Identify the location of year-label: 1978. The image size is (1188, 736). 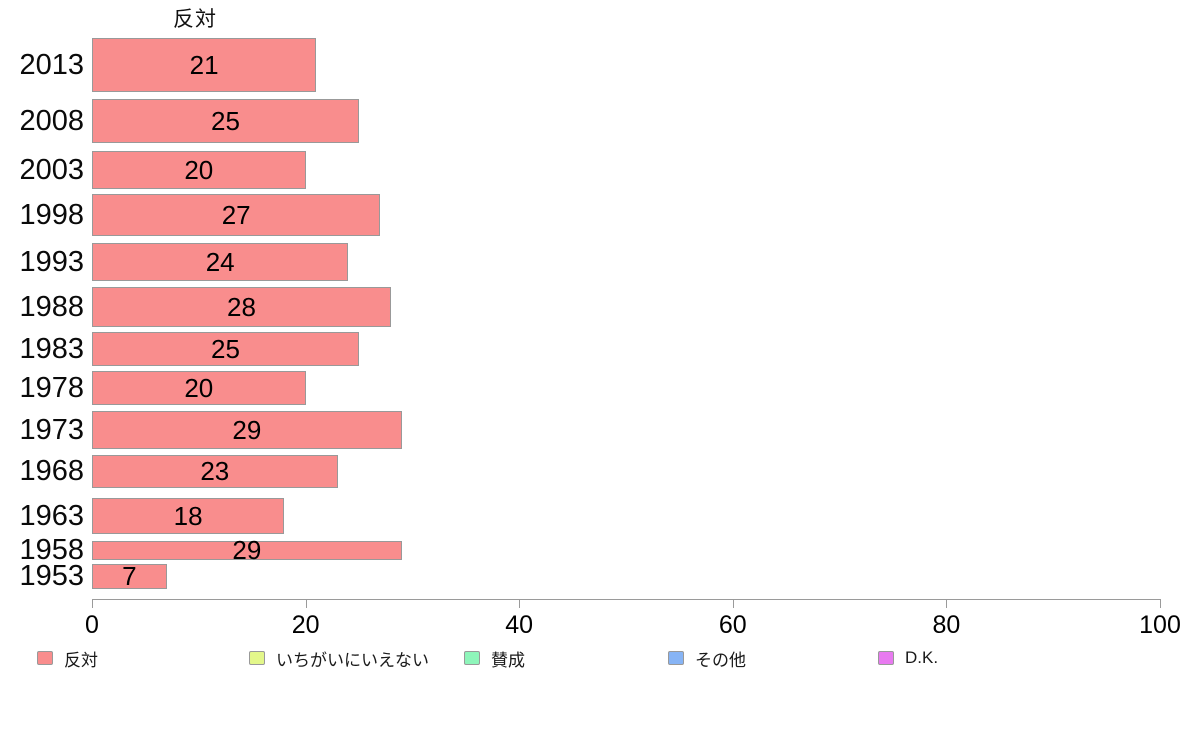
(51, 387).